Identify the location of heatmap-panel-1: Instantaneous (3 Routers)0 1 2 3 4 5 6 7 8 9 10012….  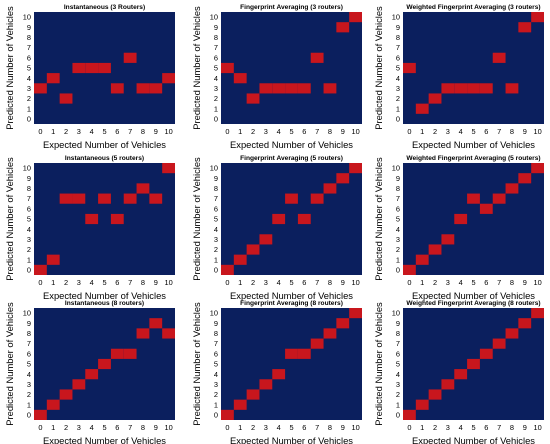
(89, 77).